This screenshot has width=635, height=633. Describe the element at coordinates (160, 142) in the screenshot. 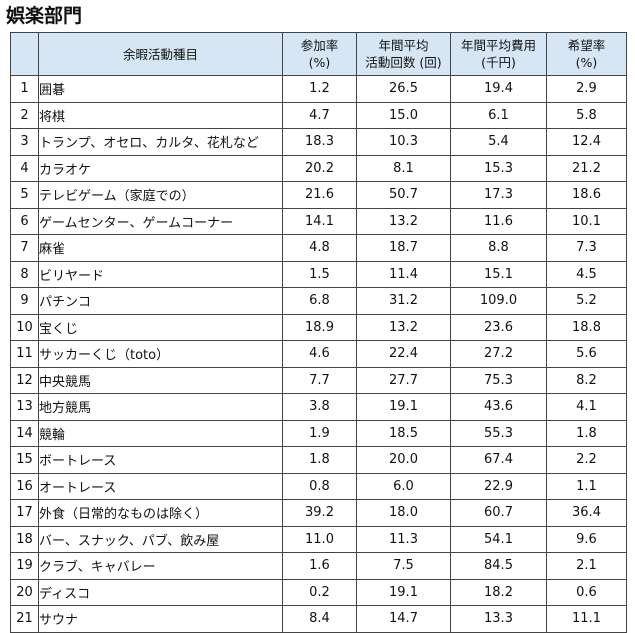

I see `activity-cell: トランプ、オセロ、カルタ、花札など` at that location.